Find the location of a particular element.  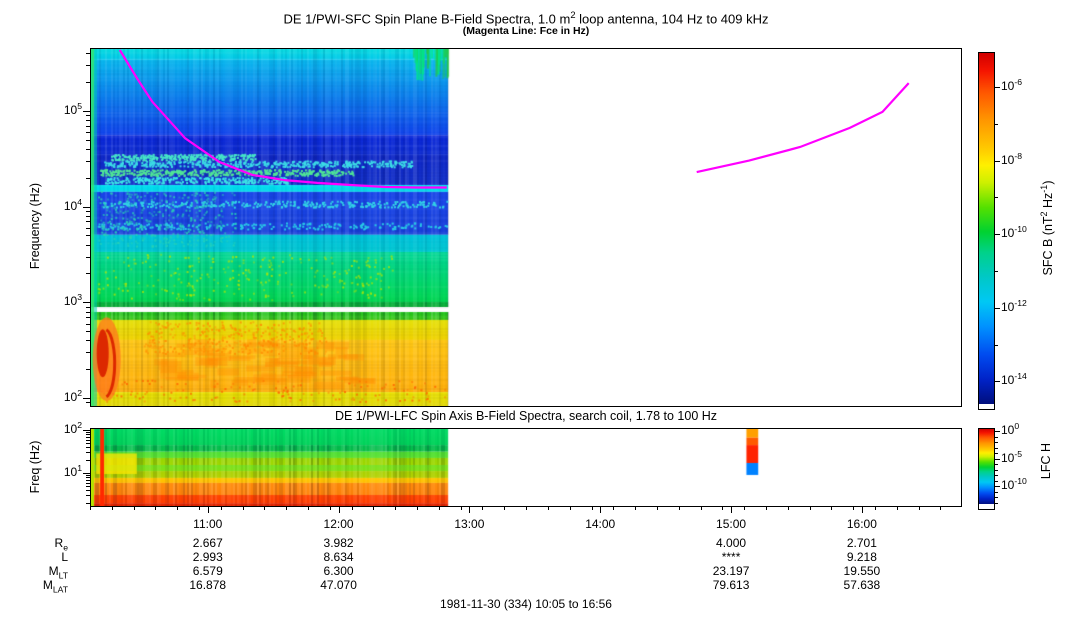

x-tick-label: 11:00 is located at coordinates (208, 524).